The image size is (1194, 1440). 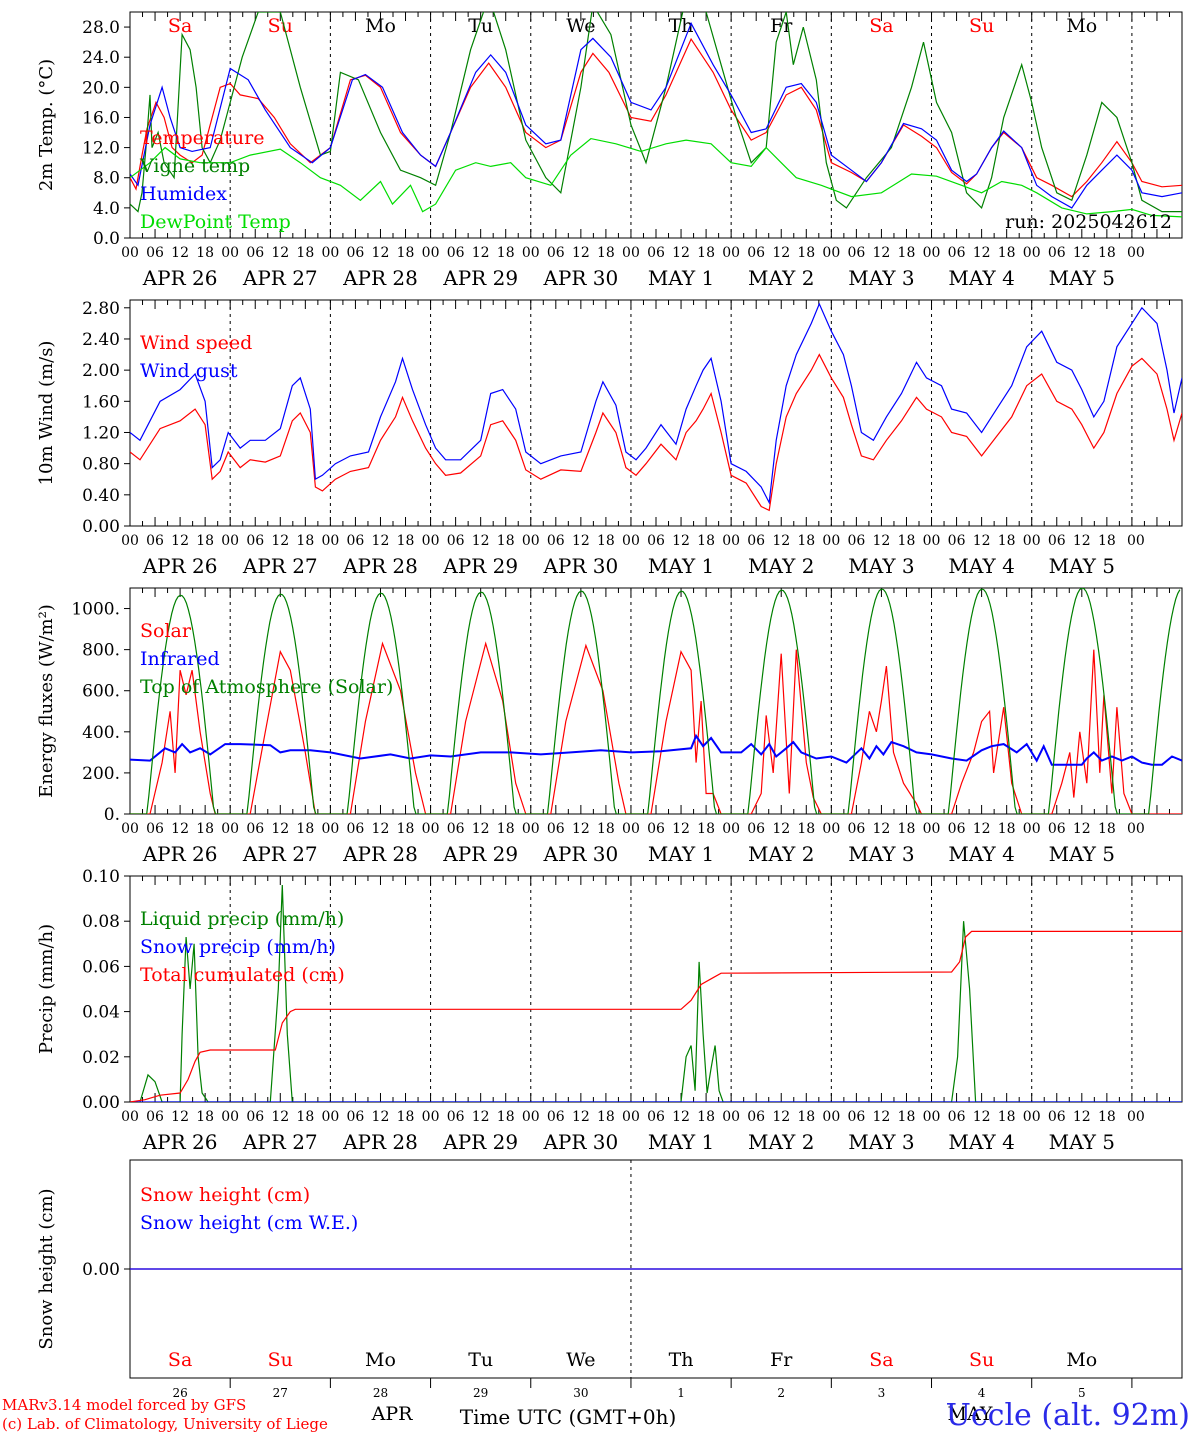 I want to click on model-credit: MARv3.14 model forced by GFS, so click(x=124, y=1405).